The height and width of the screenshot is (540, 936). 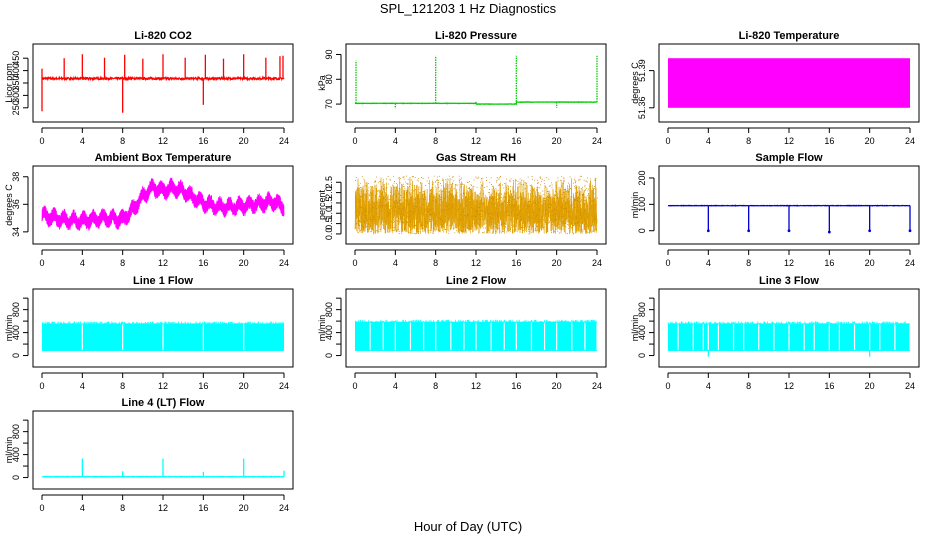 I want to click on series-jitter, so click(x=163, y=322).